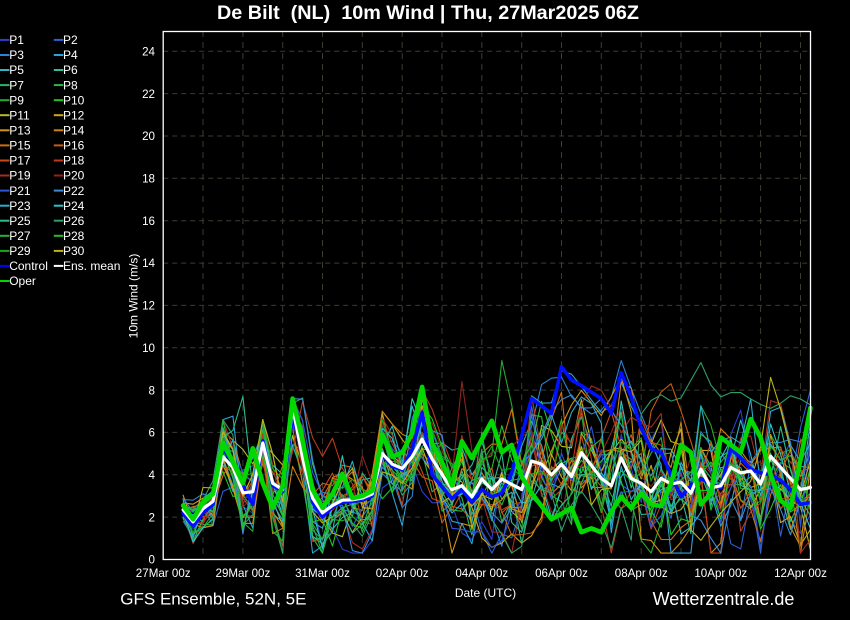 This screenshot has height=620, width=850. Describe the element at coordinates (74, 191) in the screenshot. I see `svg-text: P22` at that location.